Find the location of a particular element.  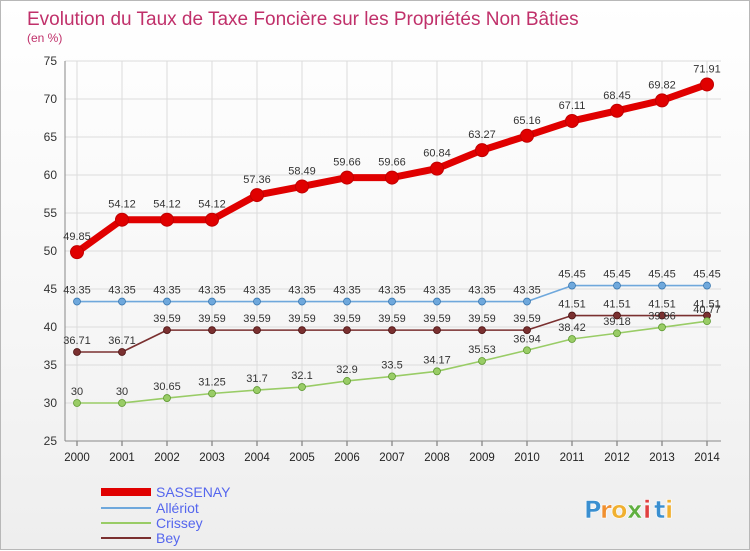

data-label-sassenay: 60.84 is located at coordinates (437, 154).